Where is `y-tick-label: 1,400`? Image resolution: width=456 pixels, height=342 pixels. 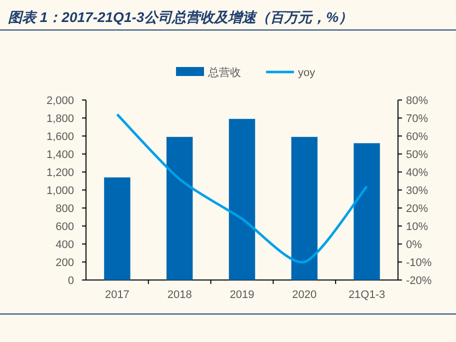 y-tick-label: 1,400 is located at coordinates (60, 155).